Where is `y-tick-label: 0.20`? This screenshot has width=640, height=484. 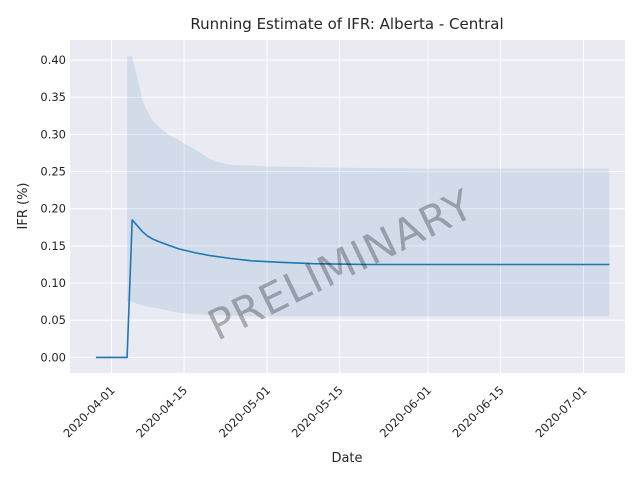
y-tick-label: 0.20 is located at coordinates (53, 209).